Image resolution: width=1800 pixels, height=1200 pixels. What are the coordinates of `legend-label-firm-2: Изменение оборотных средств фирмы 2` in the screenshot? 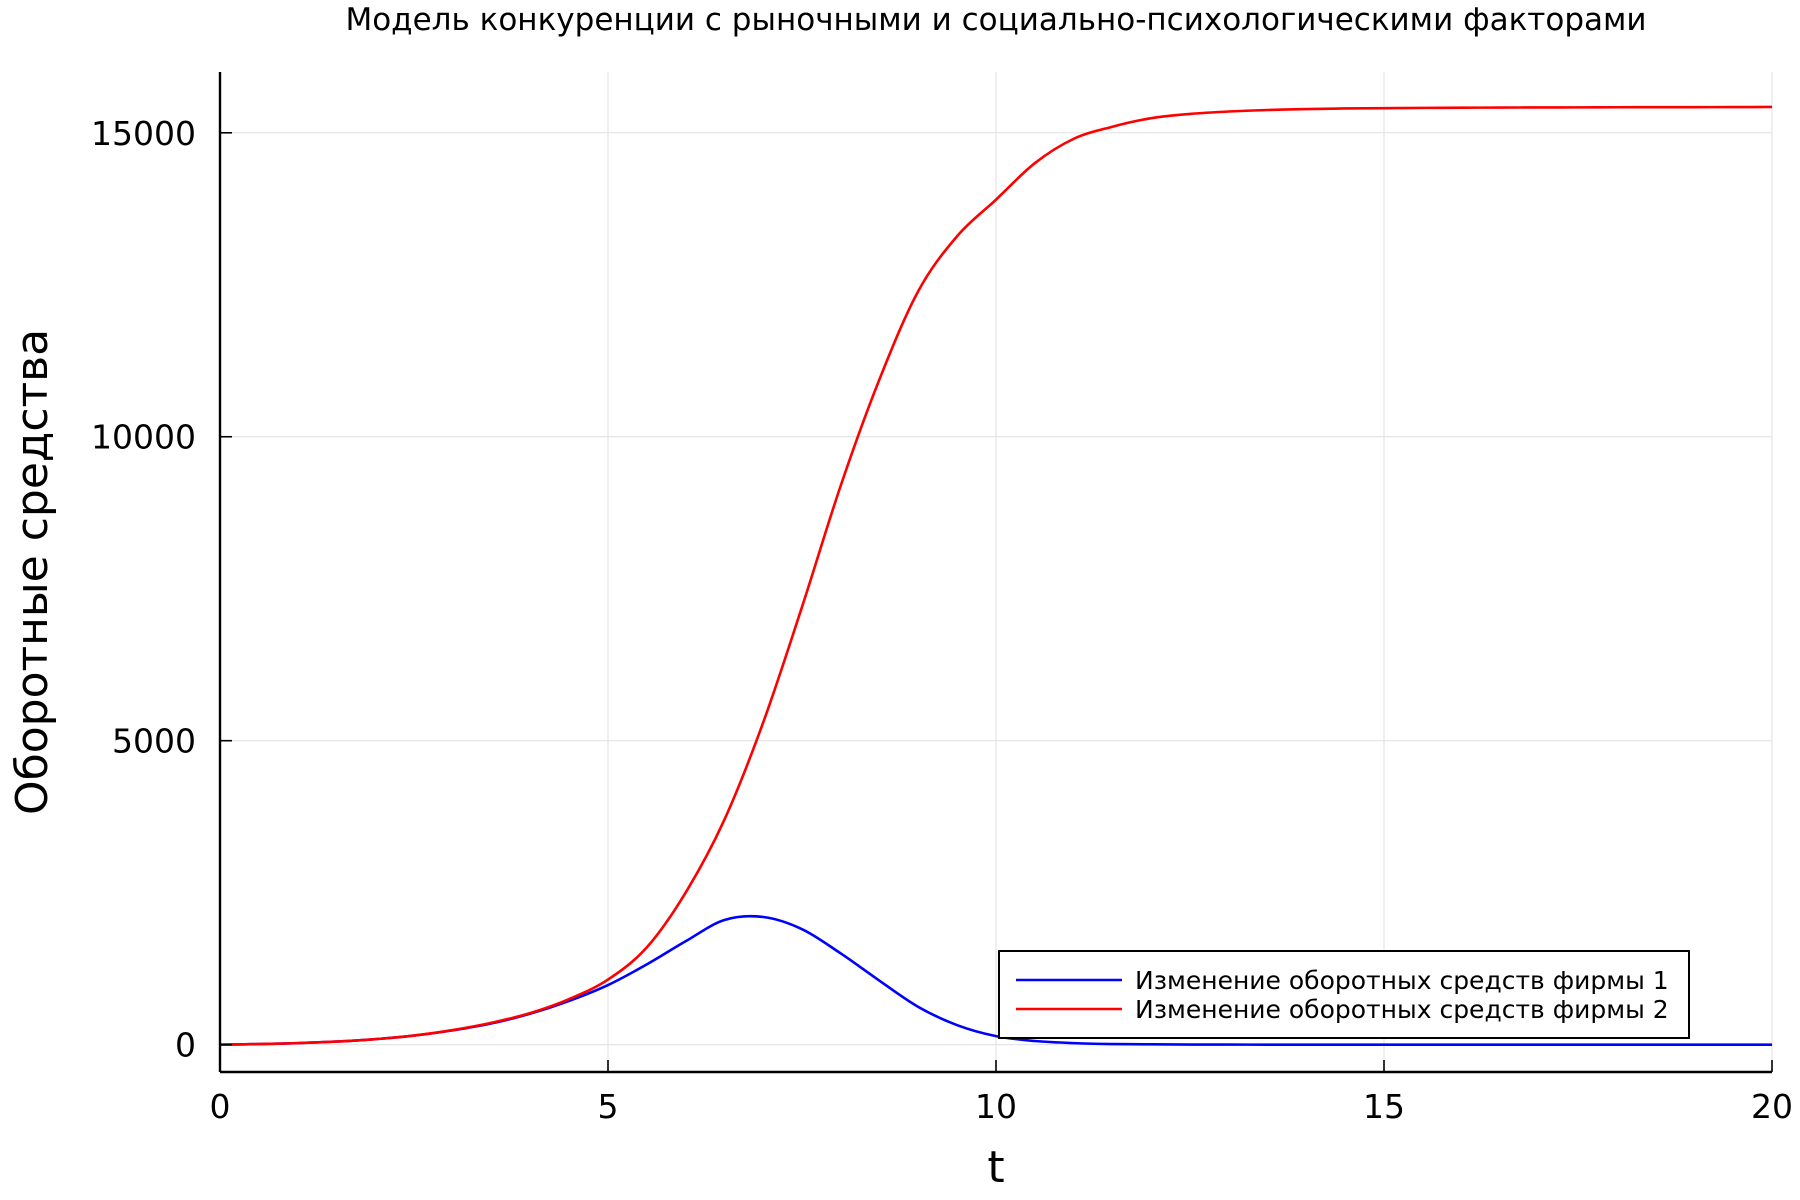 It's located at (1402, 1009).